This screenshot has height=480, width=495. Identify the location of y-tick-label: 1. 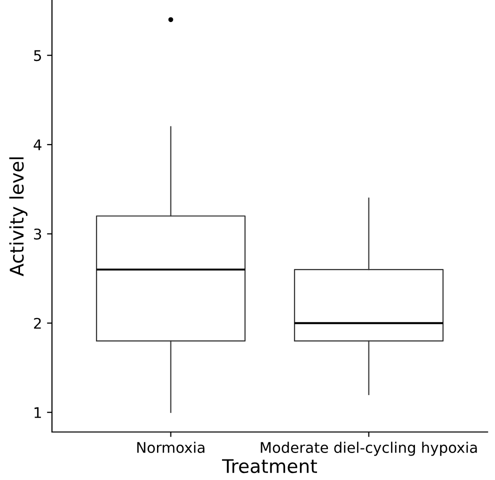
(37, 412).